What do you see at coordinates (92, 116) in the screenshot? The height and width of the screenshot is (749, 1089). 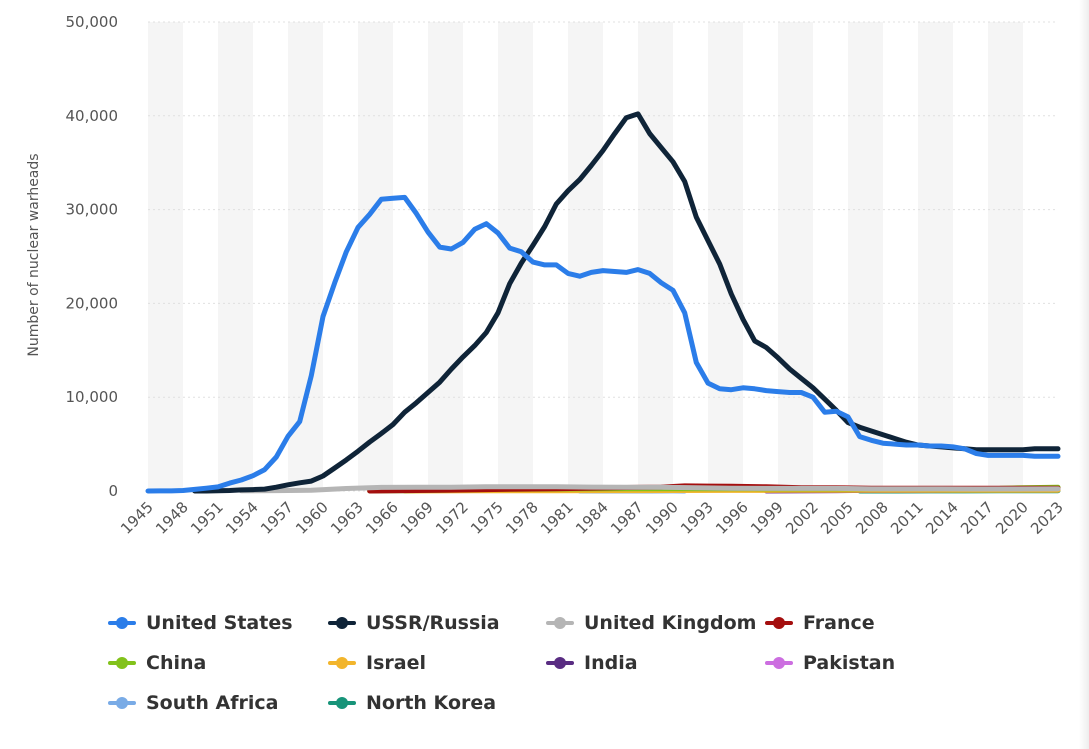 I see `y-tick-label: 40,000` at bounding box center [92, 116].